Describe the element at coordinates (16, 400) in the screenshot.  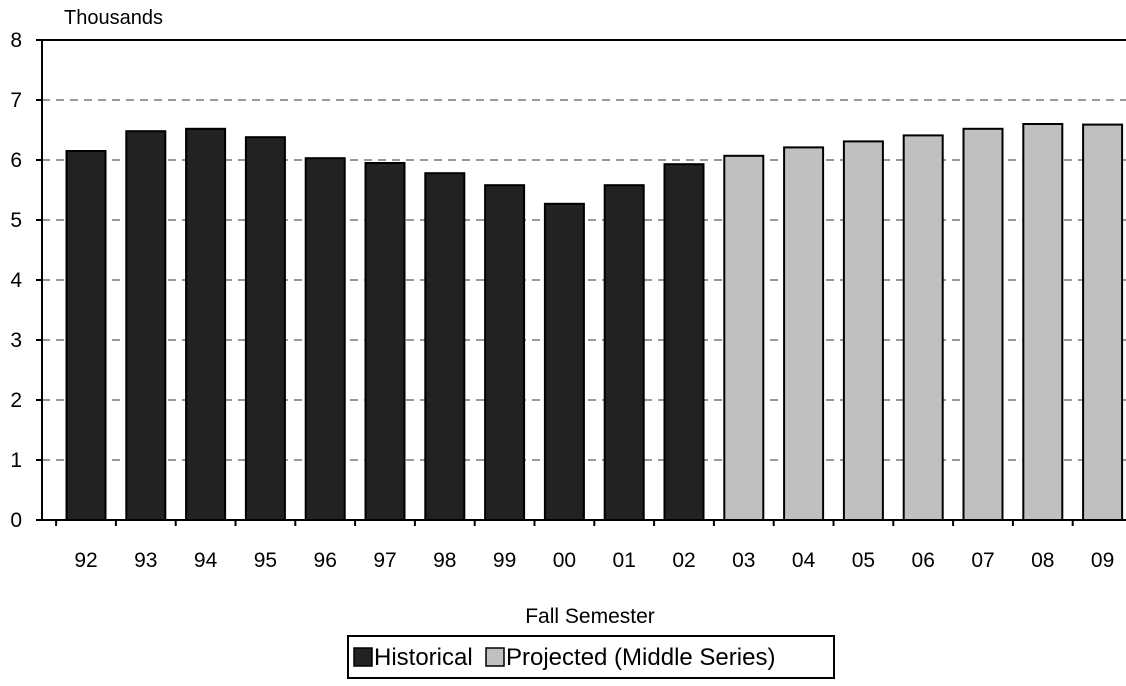
I see `y-tick-label: 2` at that location.